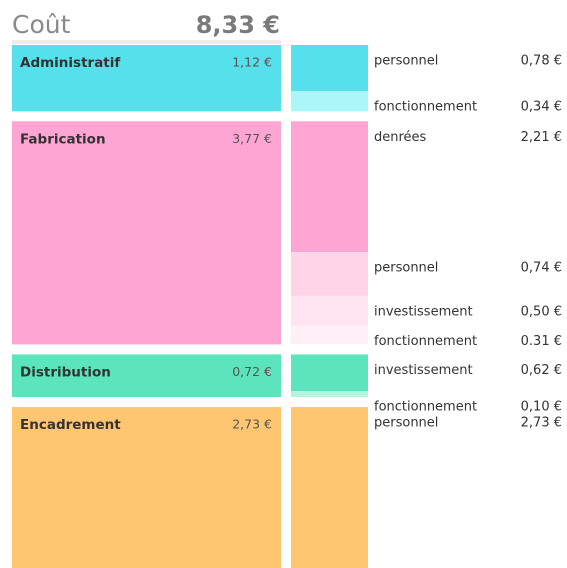 The width and height of the screenshot is (567, 568). What do you see at coordinates (541, 423) in the screenshot?
I see `item-value: 2,73 €` at bounding box center [541, 423].